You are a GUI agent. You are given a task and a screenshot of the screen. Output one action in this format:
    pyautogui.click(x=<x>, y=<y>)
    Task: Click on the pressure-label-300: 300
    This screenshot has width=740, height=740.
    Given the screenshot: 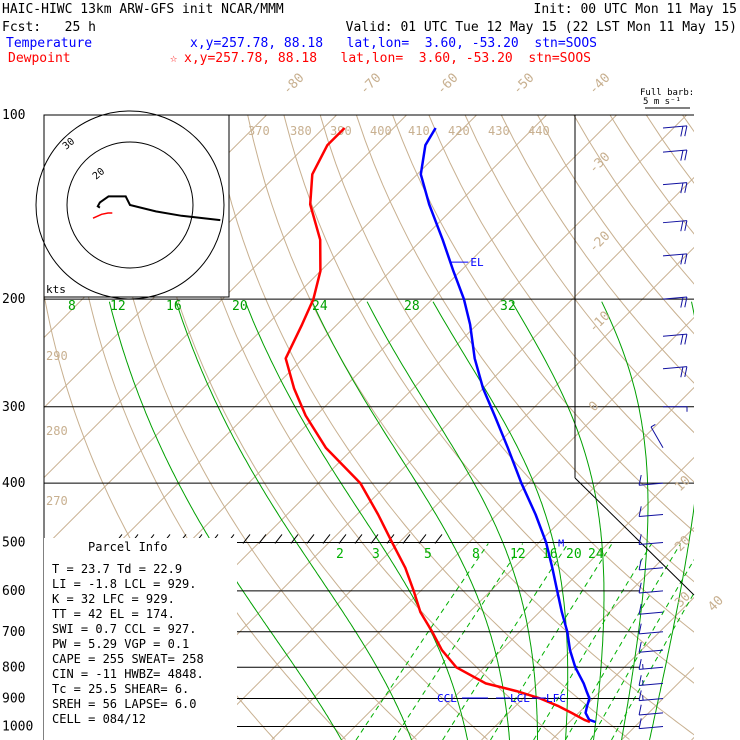 What is the action you would take?
    pyautogui.click(x=13, y=407)
    